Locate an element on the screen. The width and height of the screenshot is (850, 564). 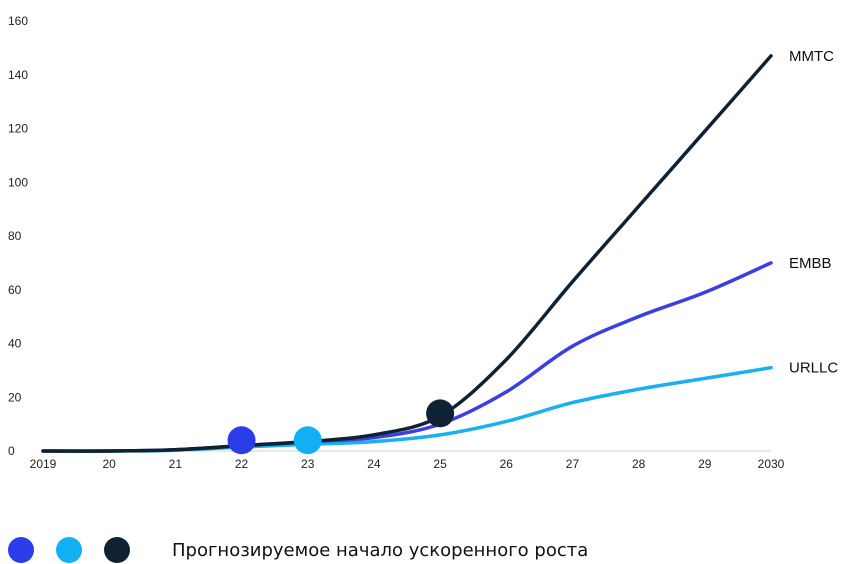
series-label-urllc: URLLC is located at coordinates (813, 368).